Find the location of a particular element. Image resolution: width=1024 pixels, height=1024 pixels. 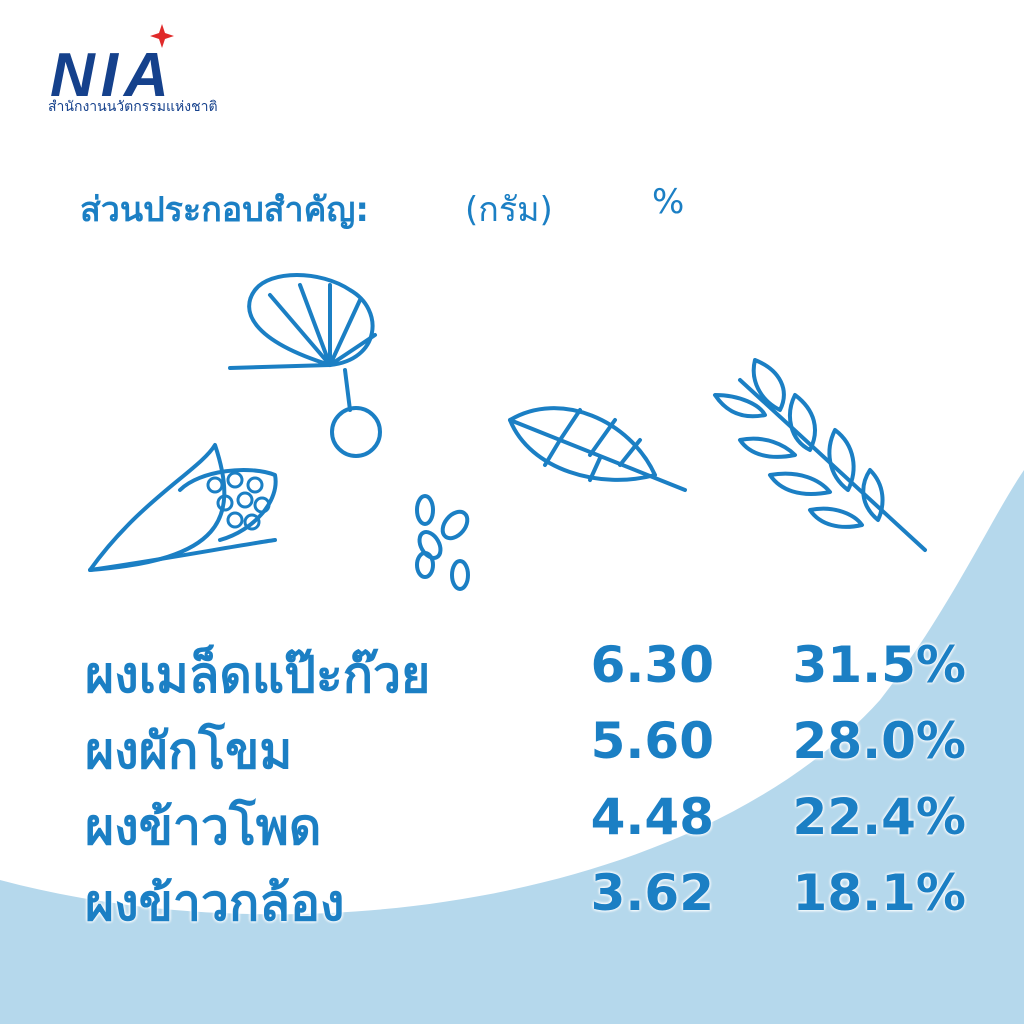

percent: 18.1% is located at coordinates (879, 893).